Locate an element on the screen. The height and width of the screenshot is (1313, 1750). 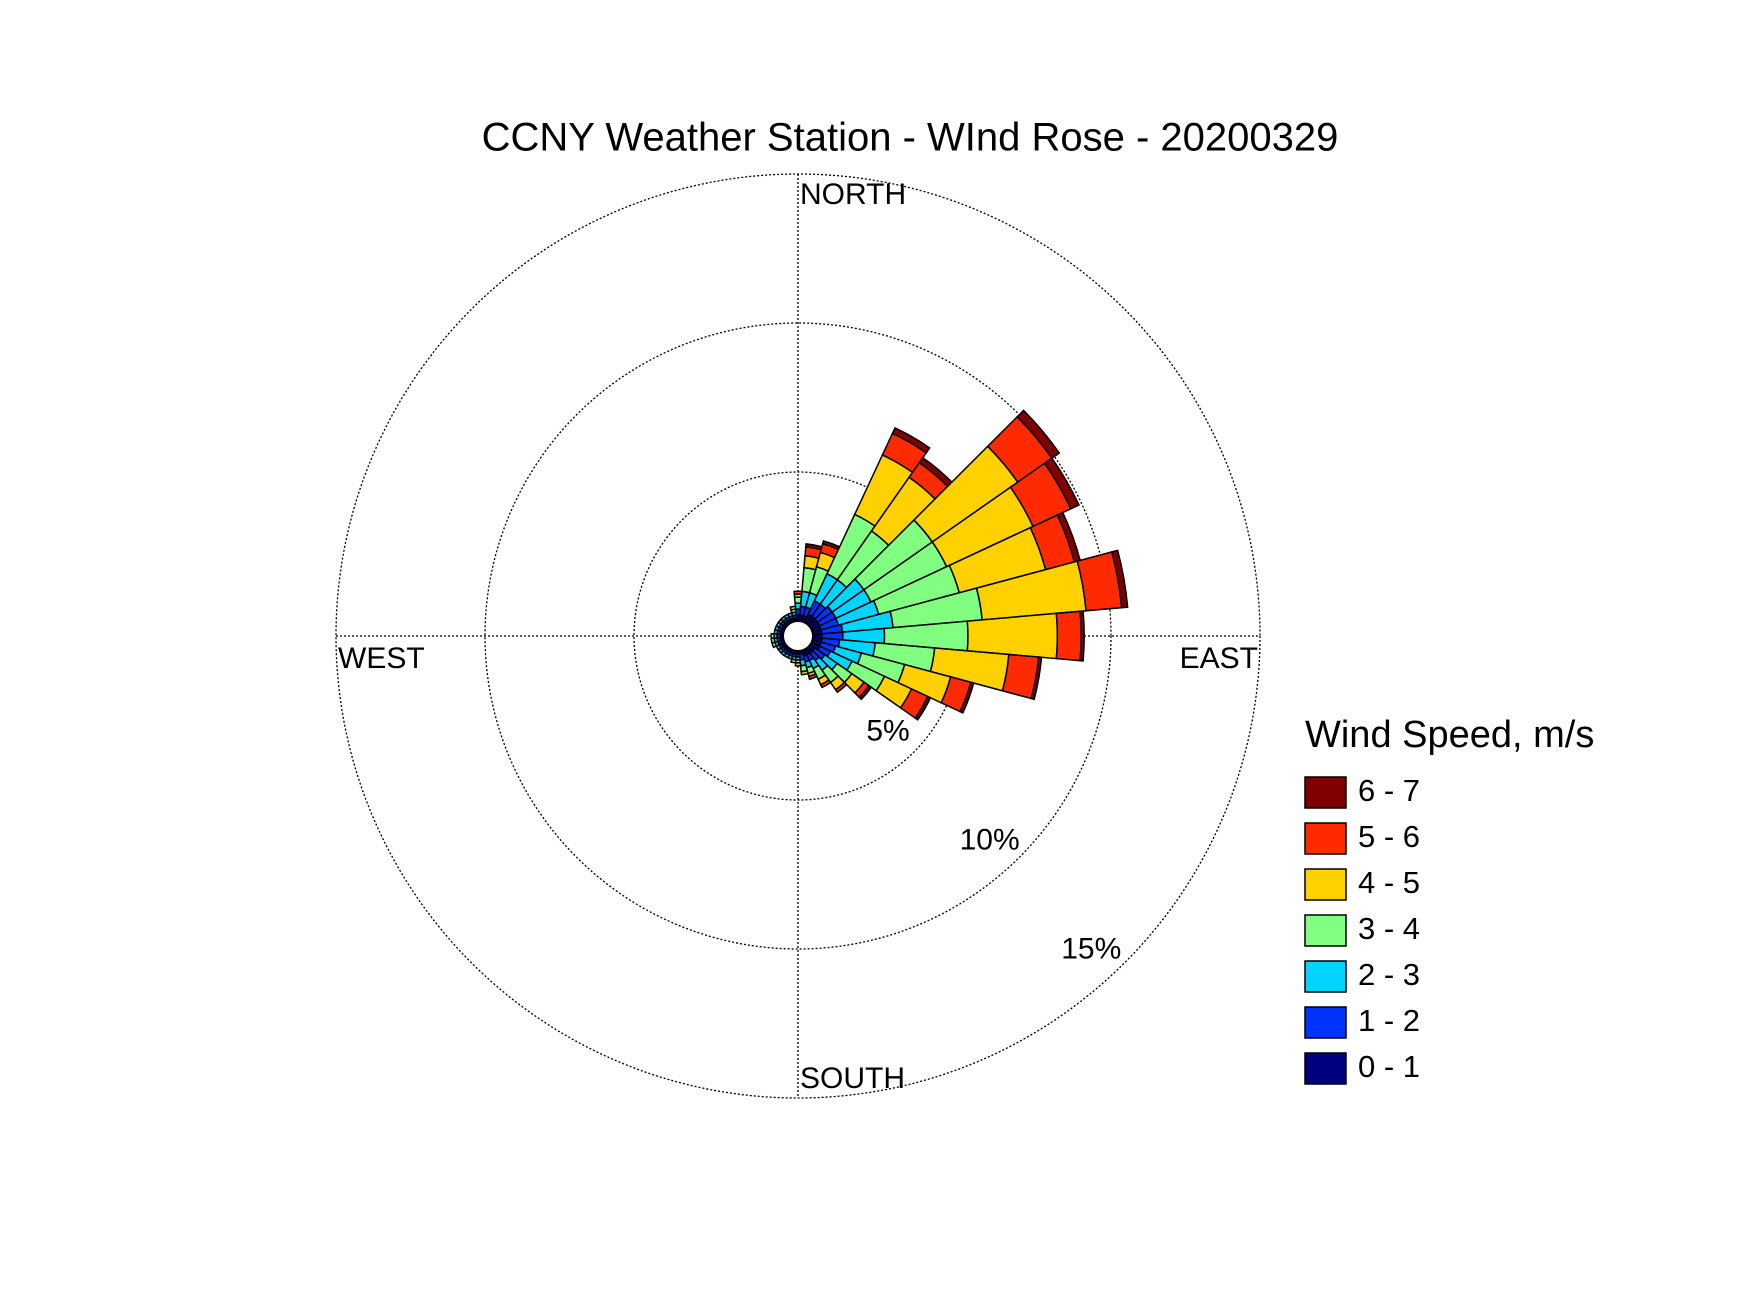
legend-label: 2 - 3 is located at coordinates (1389, 974).